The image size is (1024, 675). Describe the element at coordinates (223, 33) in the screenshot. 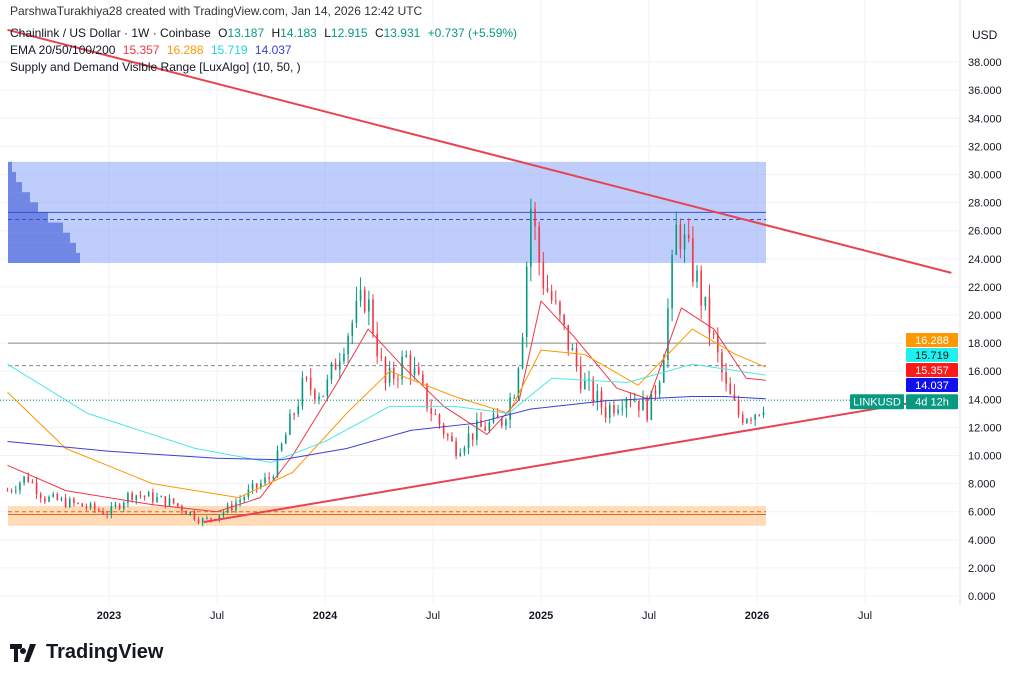

I see `open-label: O` at that location.